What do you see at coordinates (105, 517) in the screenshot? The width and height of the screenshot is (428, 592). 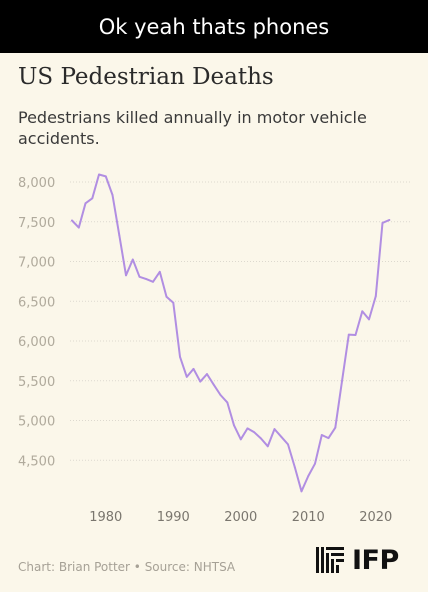 I see `x-tick-label: 1980` at bounding box center [105, 517].